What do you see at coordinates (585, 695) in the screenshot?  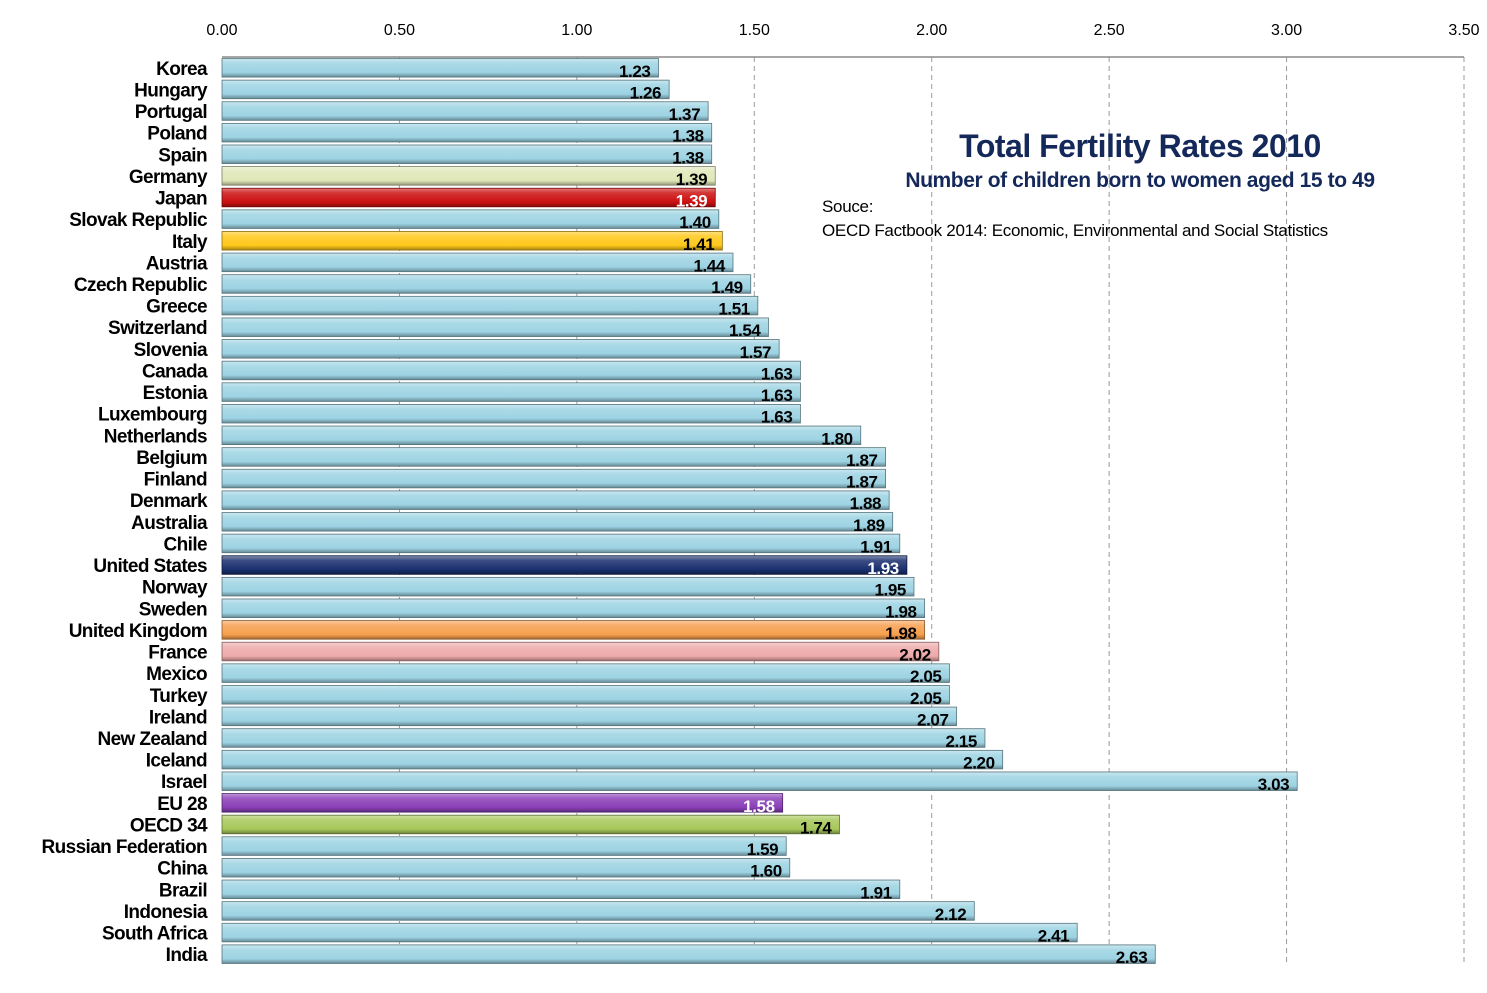 I see `bar-turkey` at bounding box center [585, 695].